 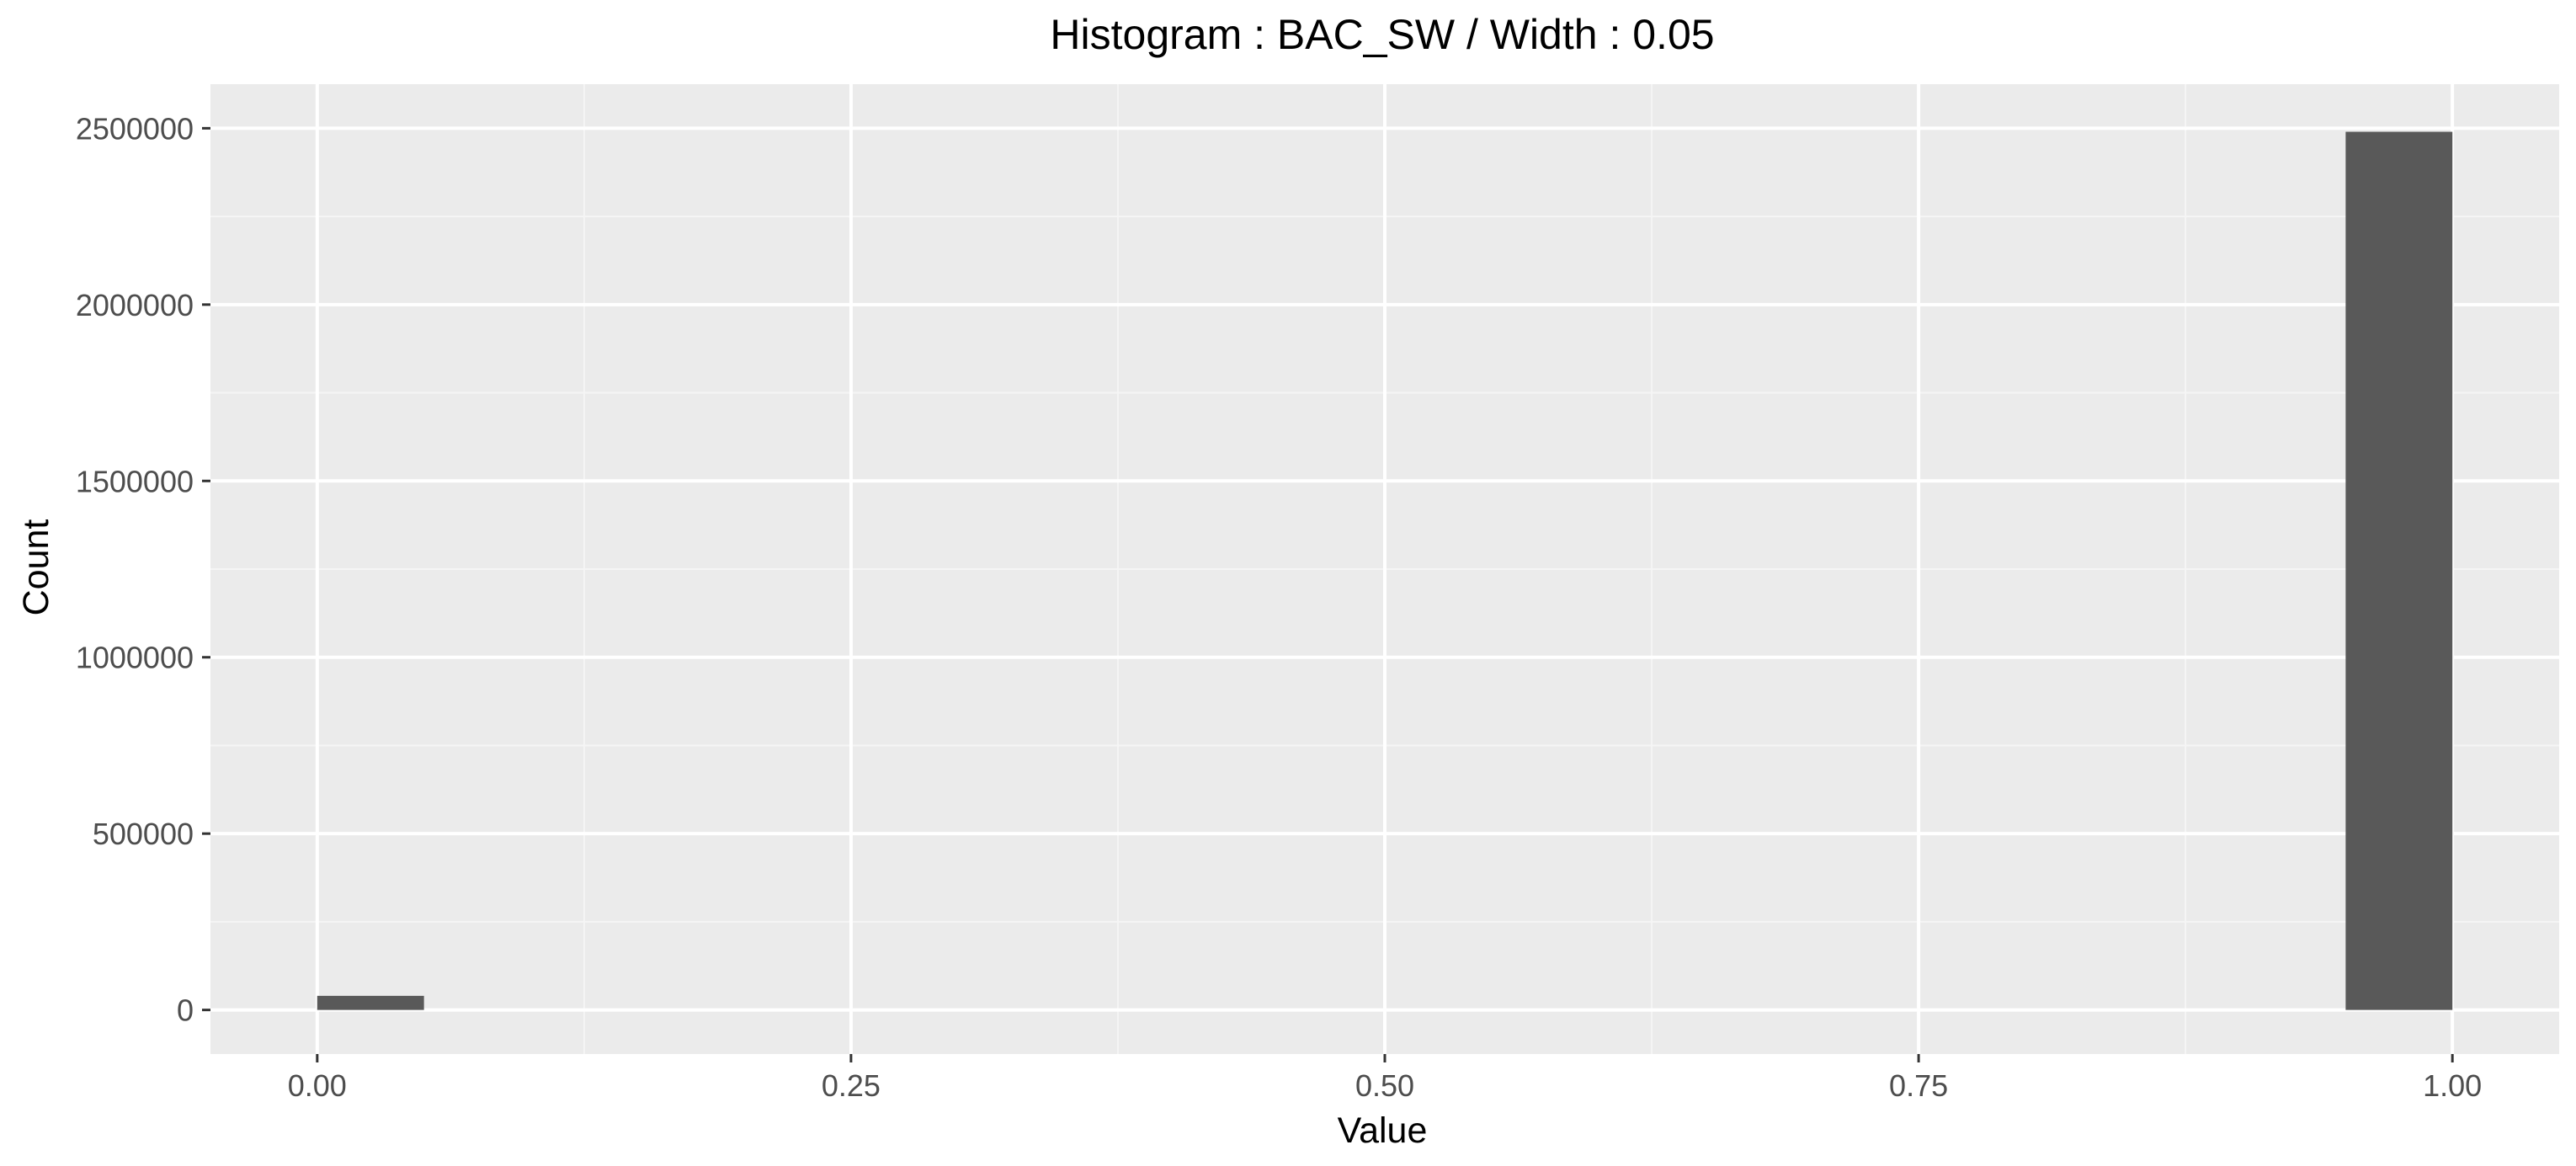 What do you see at coordinates (135, 481) in the screenshot?
I see `y-tick-label: 1500000` at bounding box center [135, 481].